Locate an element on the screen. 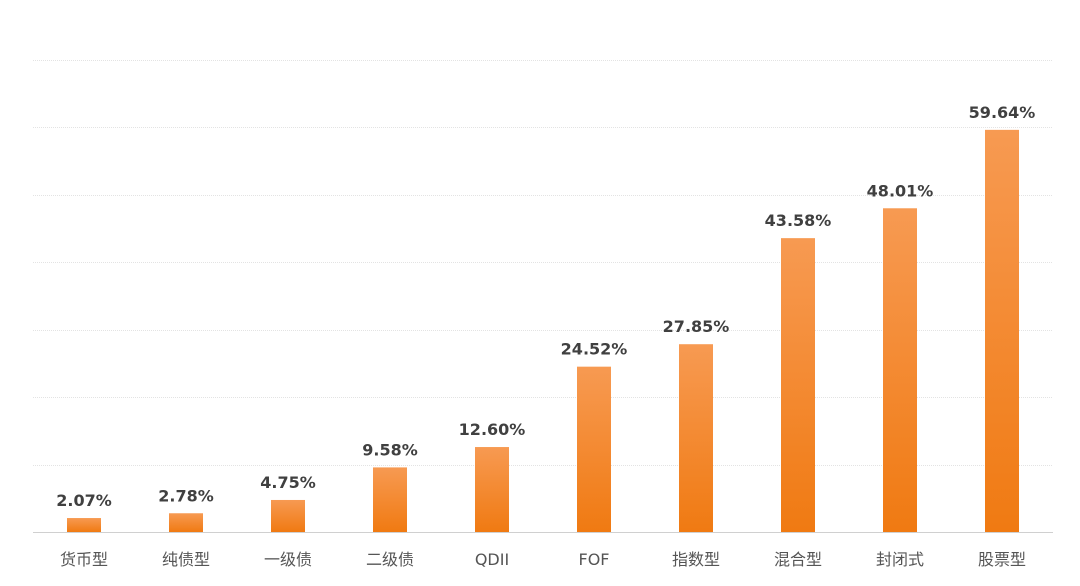 This screenshot has width=1080, height=586. data-label: 27.85% is located at coordinates (696, 326).